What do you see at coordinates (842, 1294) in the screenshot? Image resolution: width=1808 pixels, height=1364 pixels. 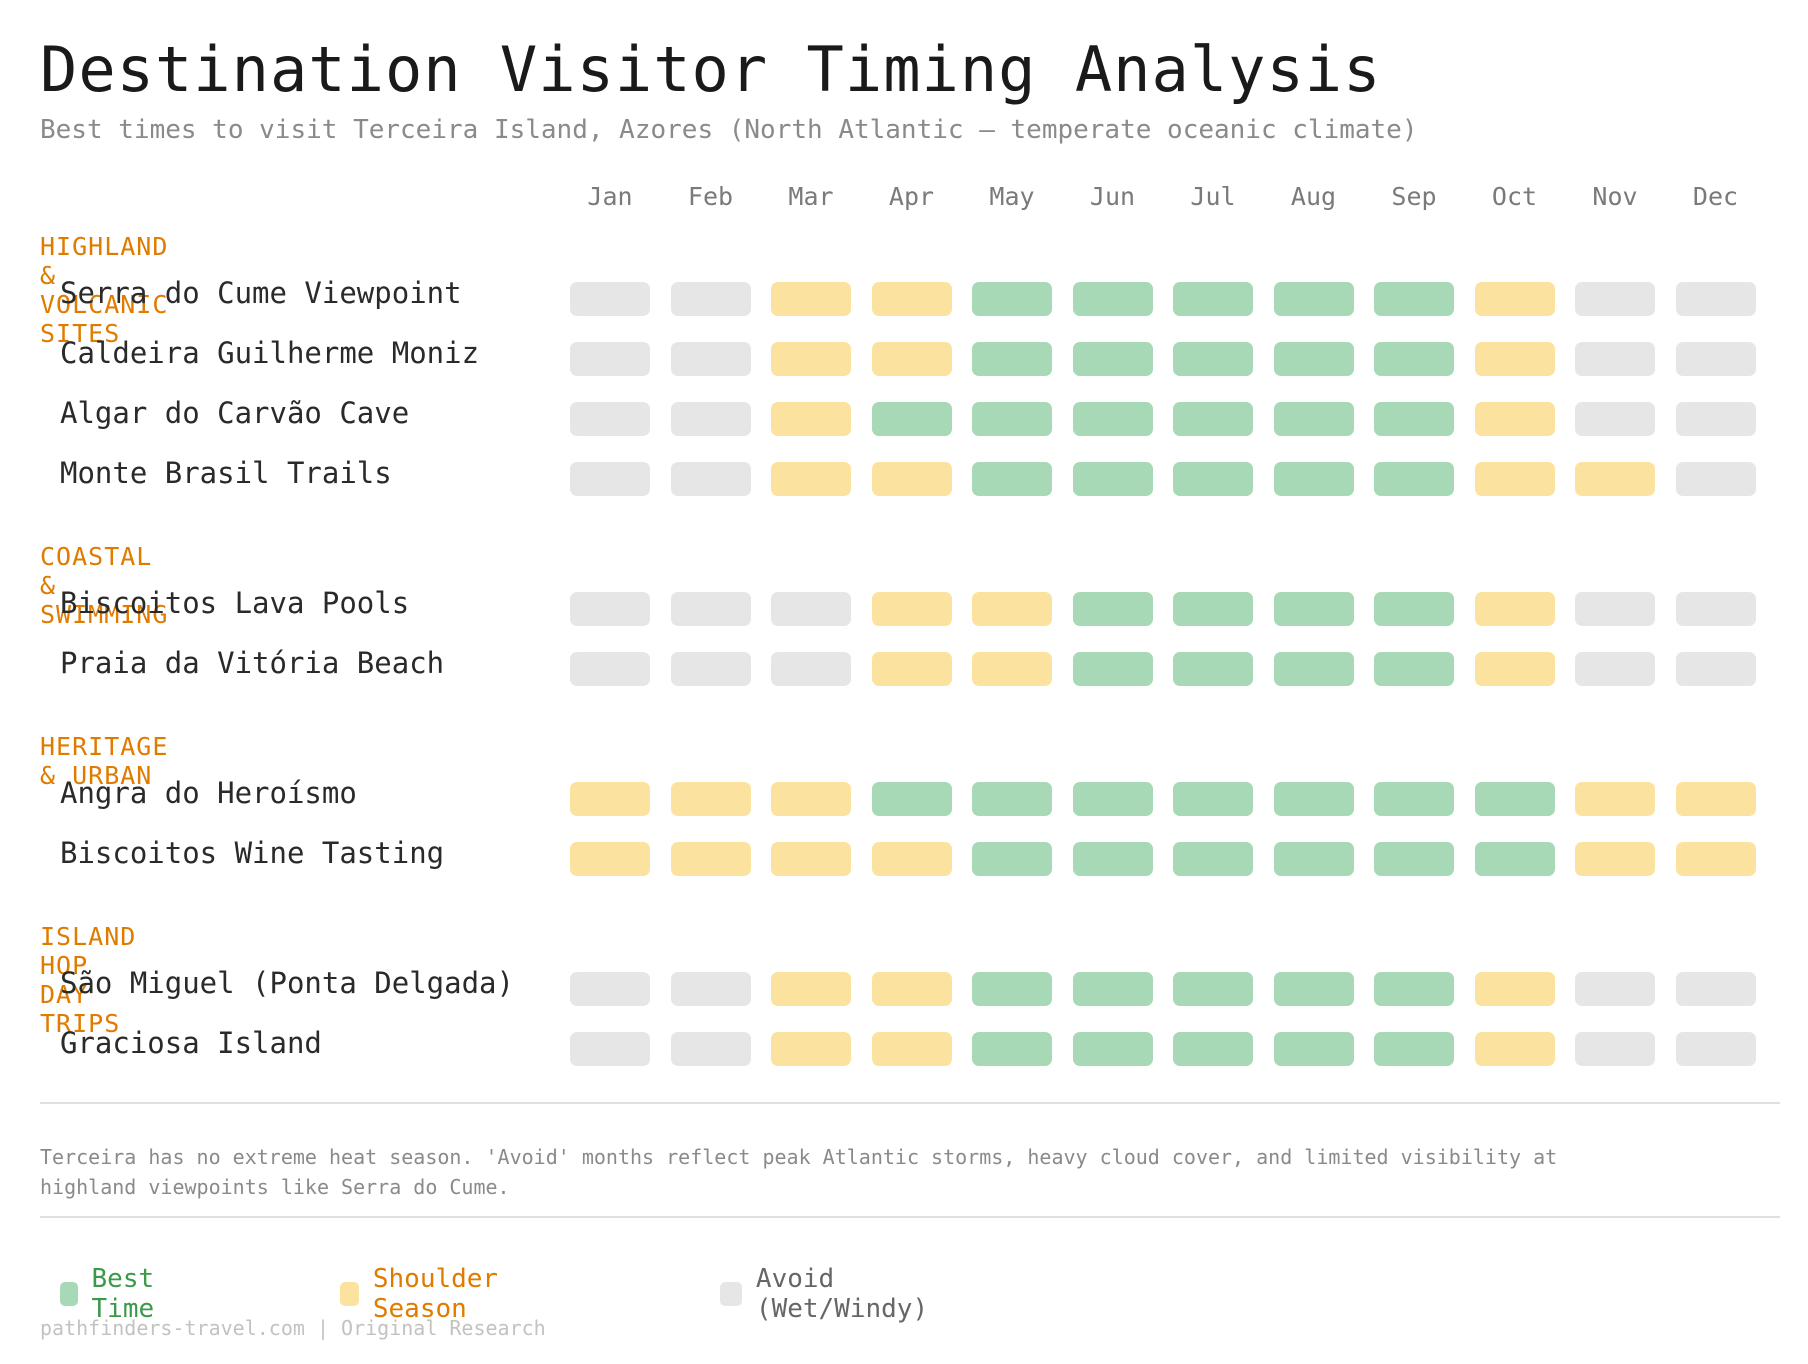 I see `legend-label-avoid: Avoid (Wet/Windy)` at bounding box center [842, 1294].